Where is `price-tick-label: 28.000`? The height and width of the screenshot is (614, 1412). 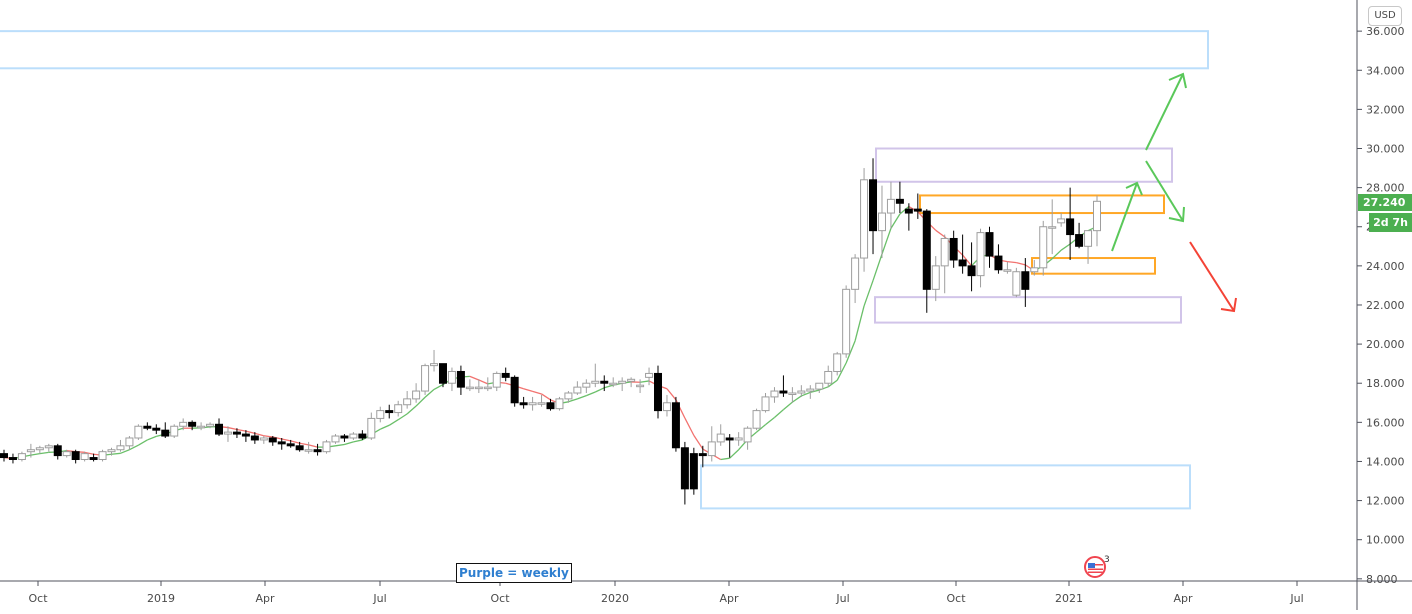
price-tick-label: 28.000 is located at coordinates (1385, 188).